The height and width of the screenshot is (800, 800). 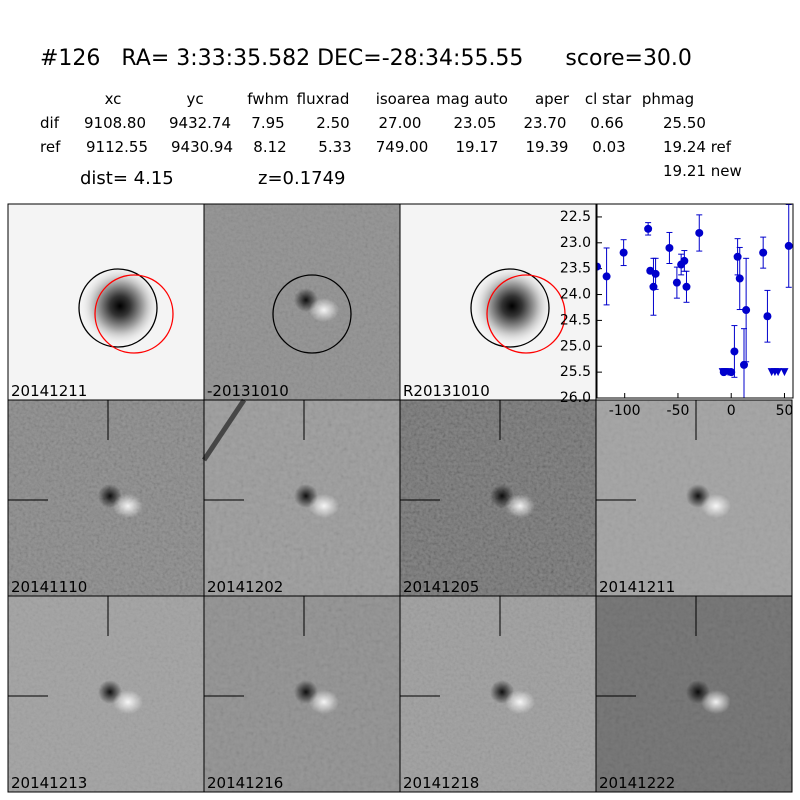 What do you see at coordinates (678, 411) in the screenshot?
I see `x-tick-label: -50` at bounding box center [678, 411].